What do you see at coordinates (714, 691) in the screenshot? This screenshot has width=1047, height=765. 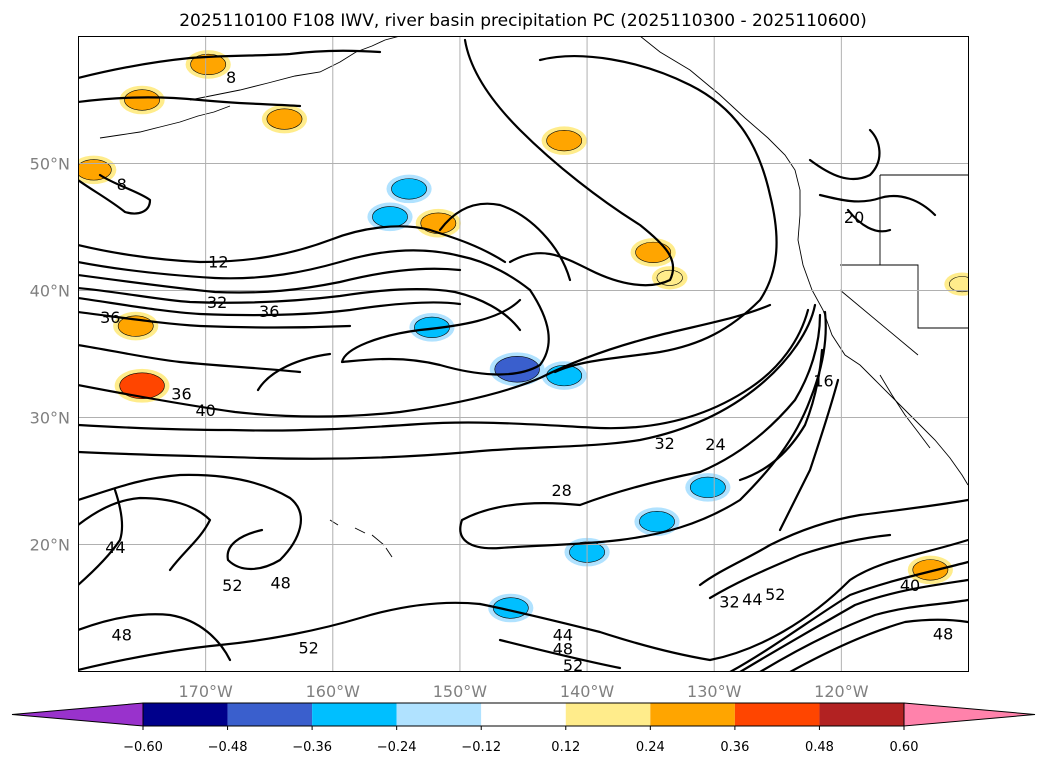 I see `x-tick-label: 130°W` at bounding box center [714, 691].